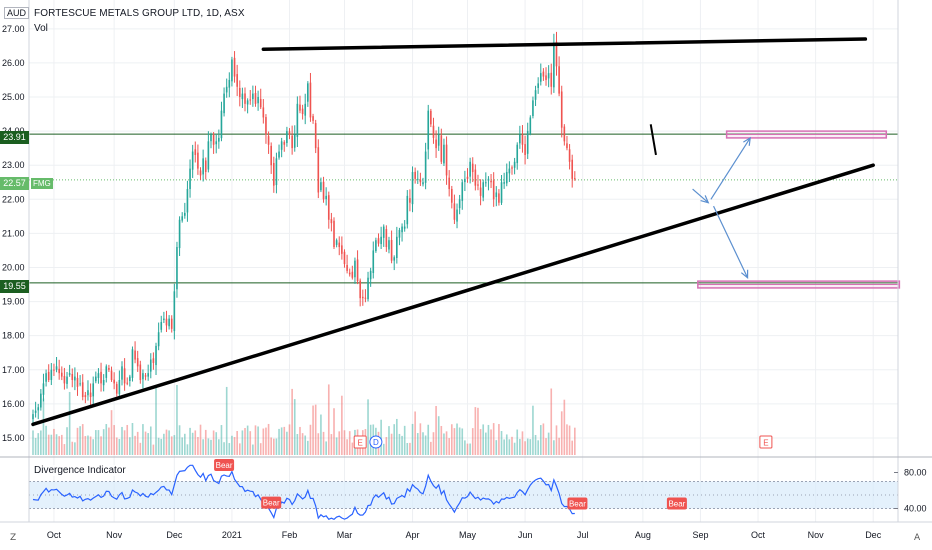 The image size is (932, 550). I want to click on time-tick-label: Dec, so click(873, 535).